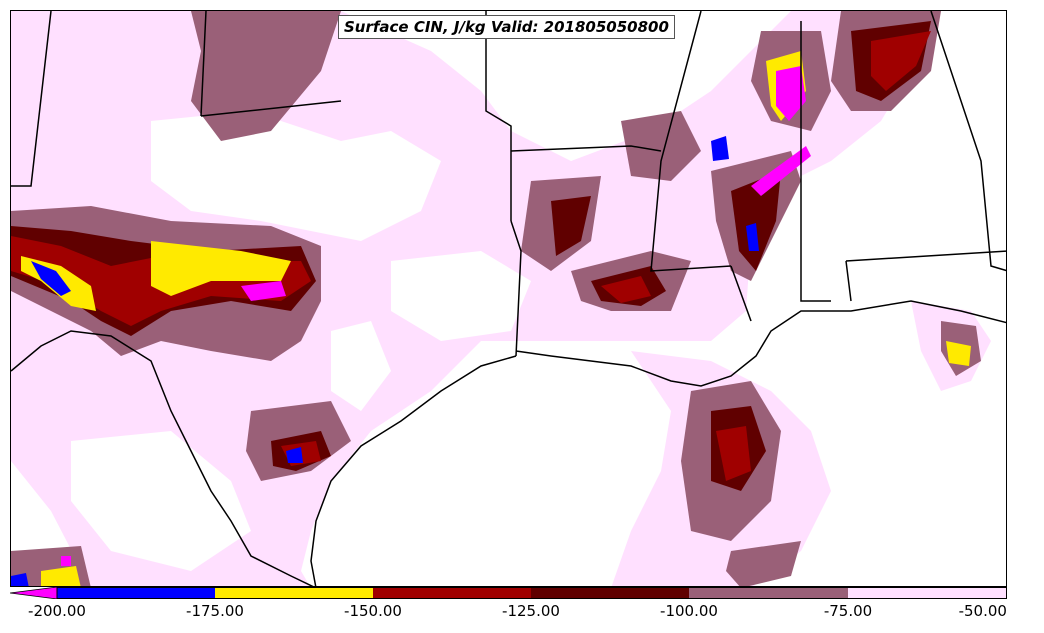 This screenshot has width=1044, height=633. I want to click on colorbar-outline, so click(531, 593).